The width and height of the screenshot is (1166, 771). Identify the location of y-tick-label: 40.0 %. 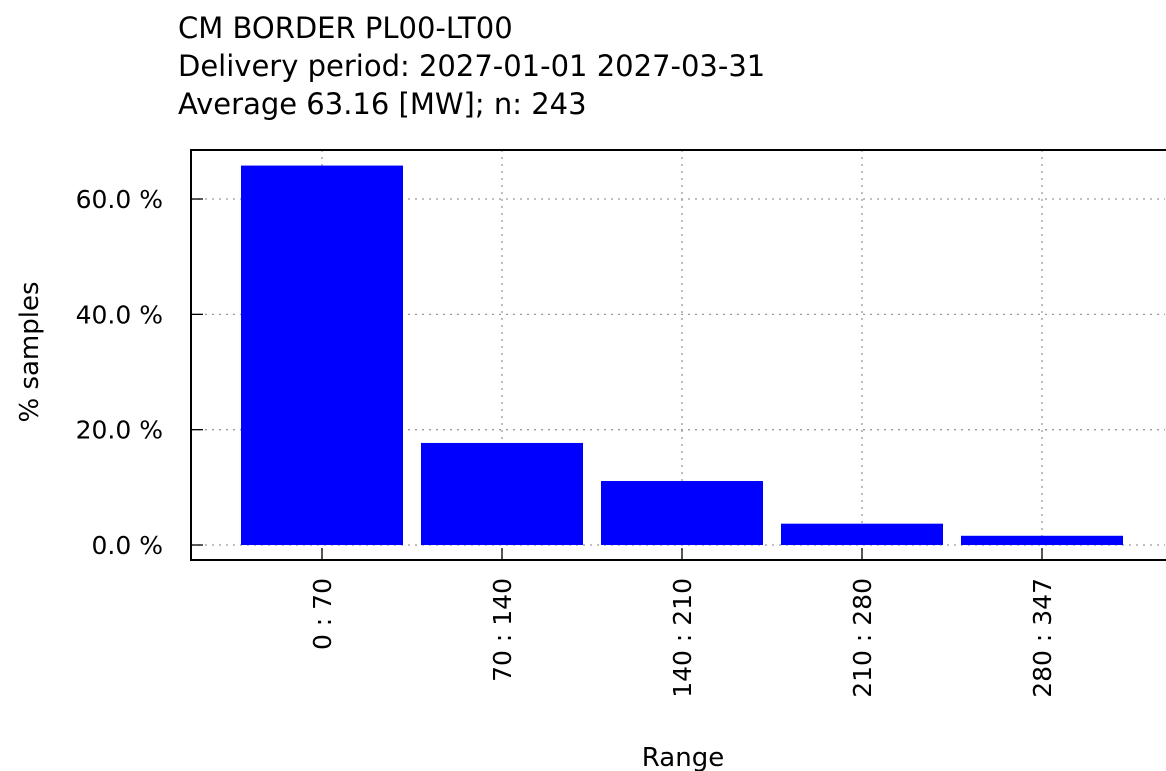
(119, 314).